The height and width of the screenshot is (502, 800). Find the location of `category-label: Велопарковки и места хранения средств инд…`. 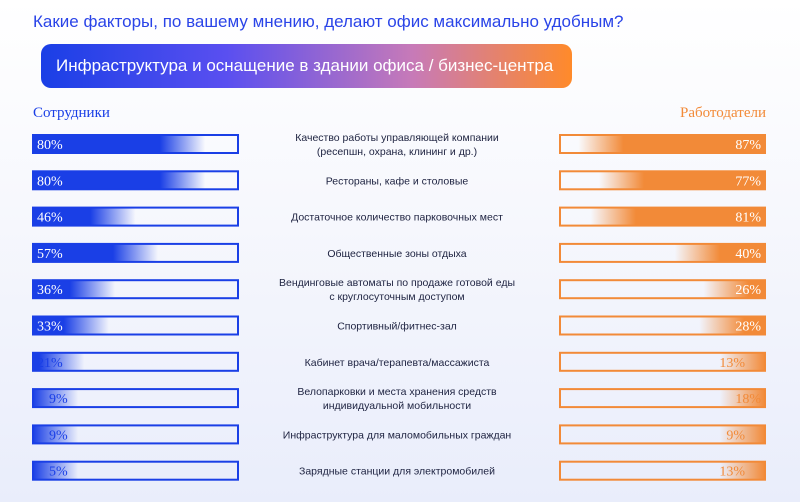

category-label: Велопарковки и места хранения средств инд… is located at coordinates (397, 399).